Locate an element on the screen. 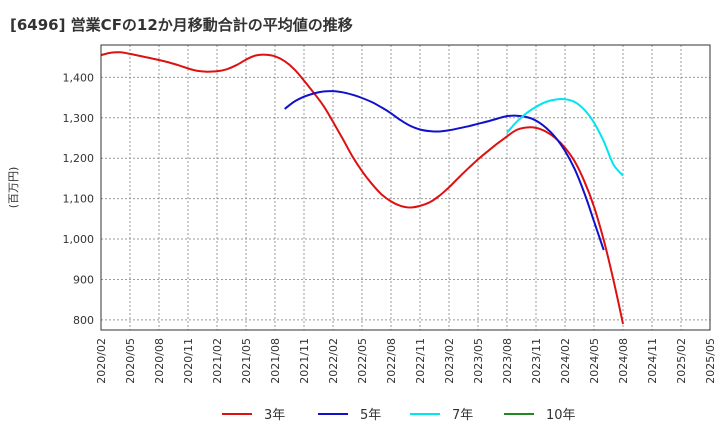  legend-label-3: 10年 is located at coordinates (561, 415).